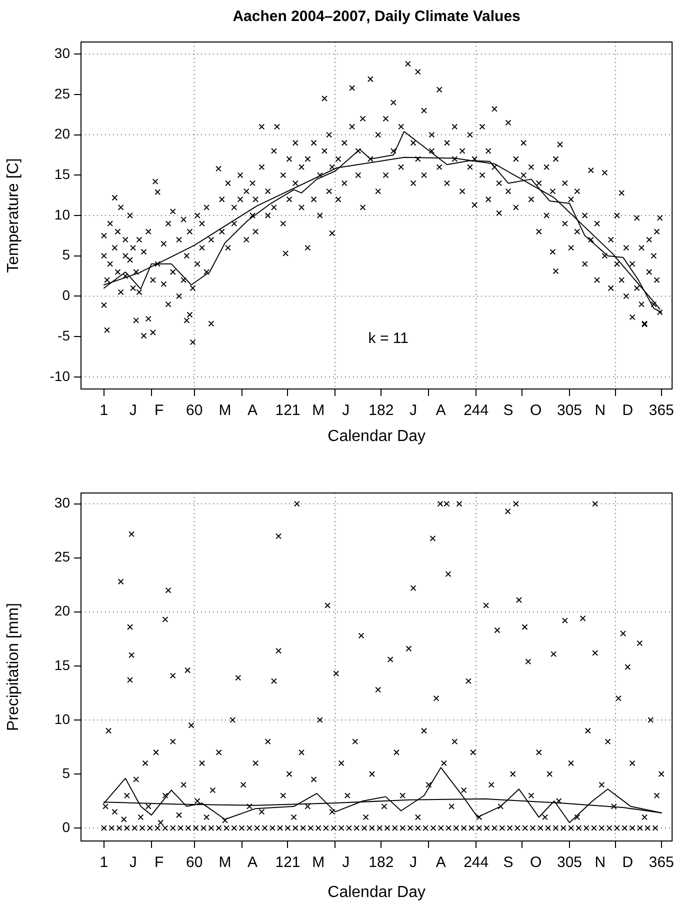  I want to click on chart-title: Aachen 2004–2007, Daily Climate Values, so click(376, 17).